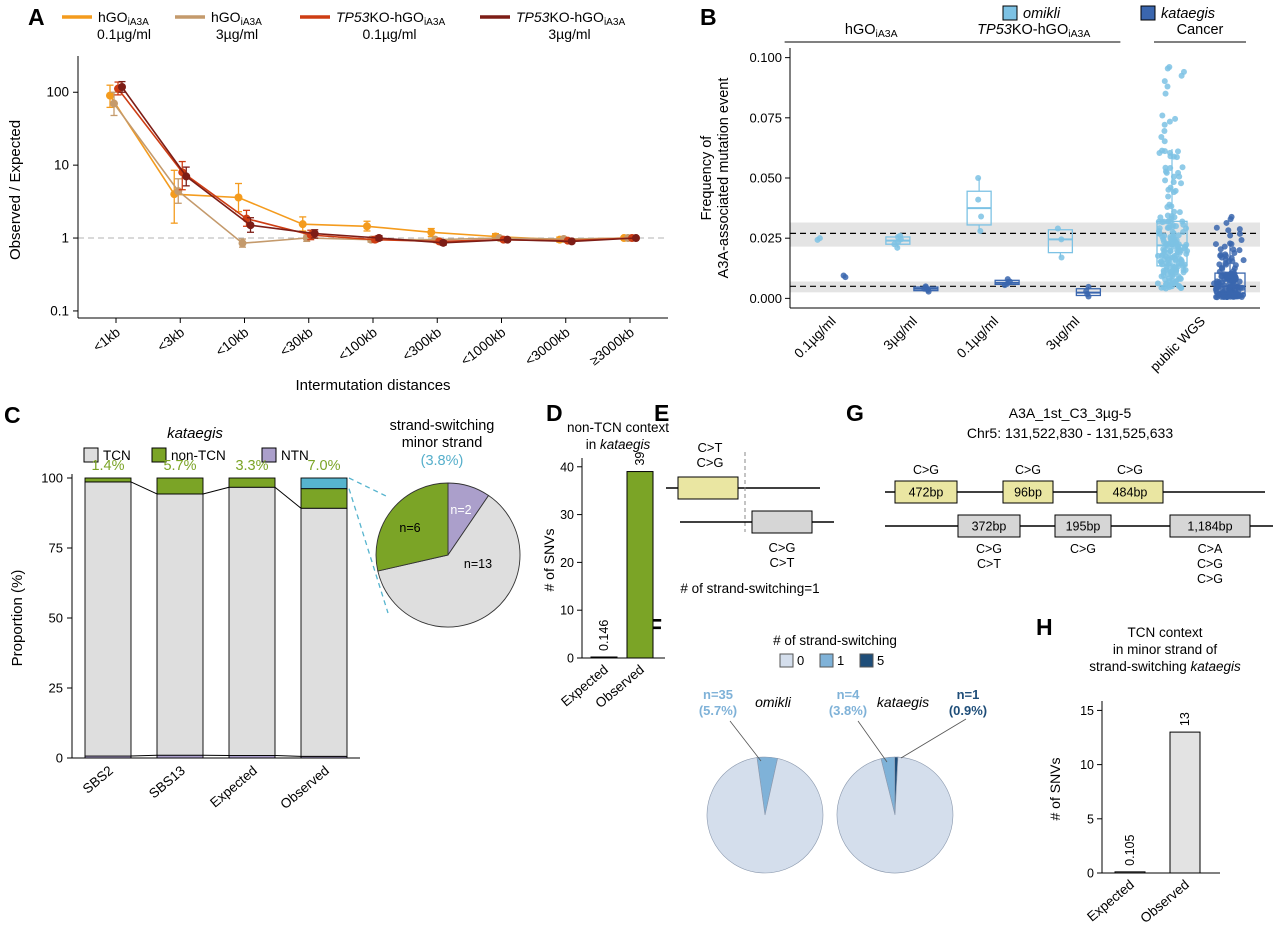 The width and height of the screenshot is (1280, 940). What do you see at coordinates (835, 640) in the screenshot?
I see `chart-title: # of strand-switching` at bounding box center [835, 640].